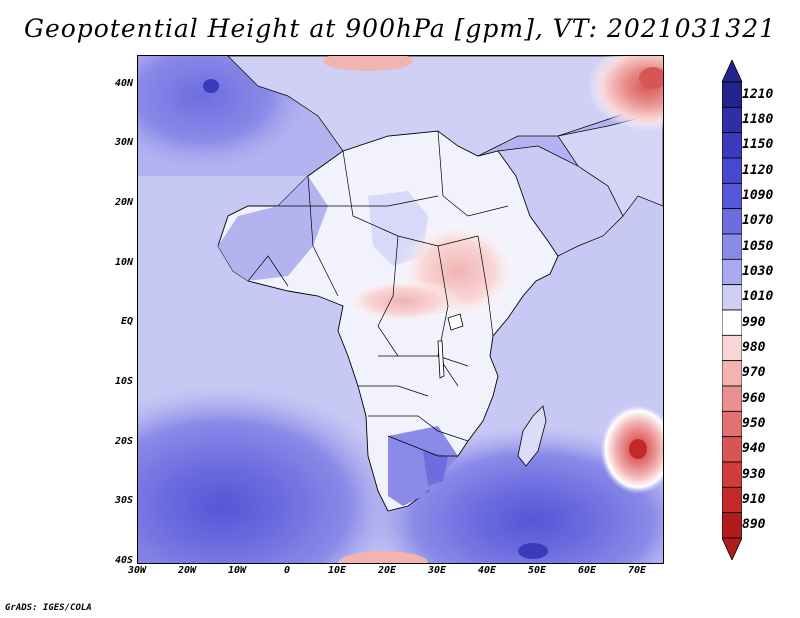 The image size is (800, 618). What do you see at coordinates (754, 373) in the screenshot?
I see `colorbar-label: 970` at bounding box center [754, 373].